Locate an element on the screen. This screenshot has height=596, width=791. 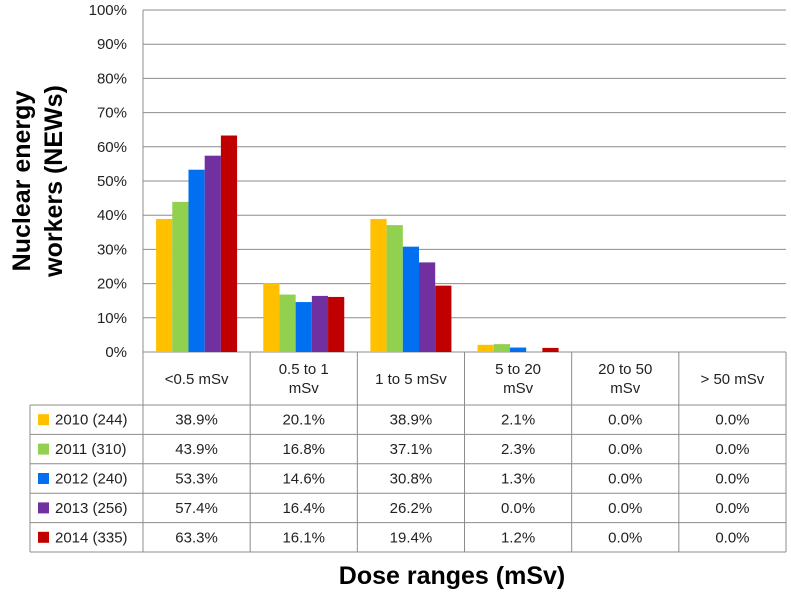
y-tick-label: 60% is located at coordinates (112, 147).